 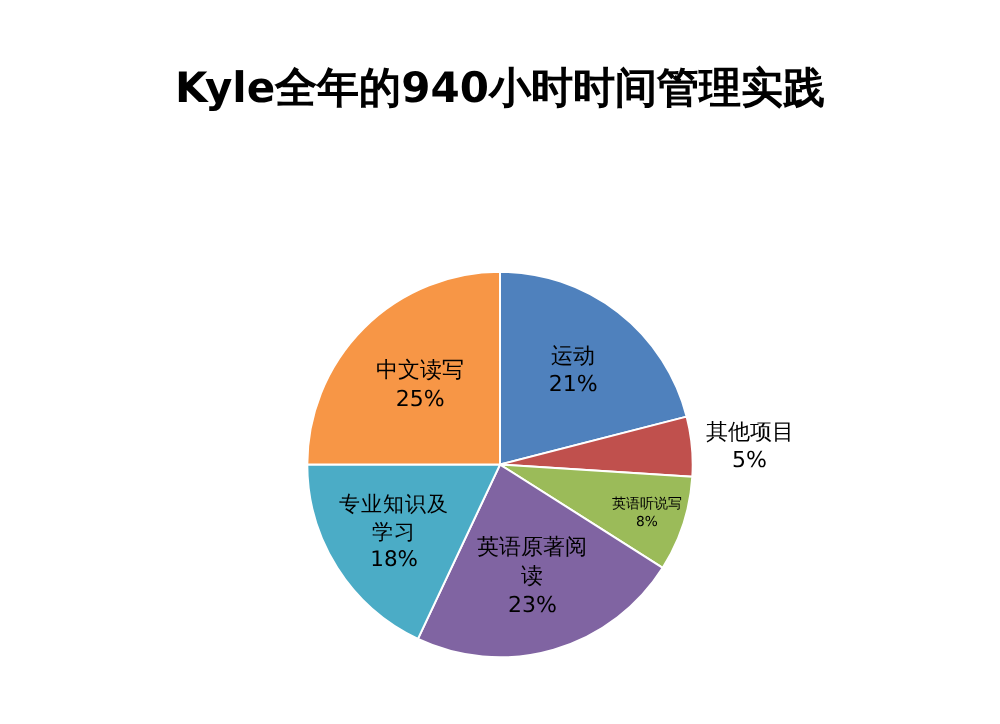 I want to click on data-label: 21%, so click(x=573, y=384).